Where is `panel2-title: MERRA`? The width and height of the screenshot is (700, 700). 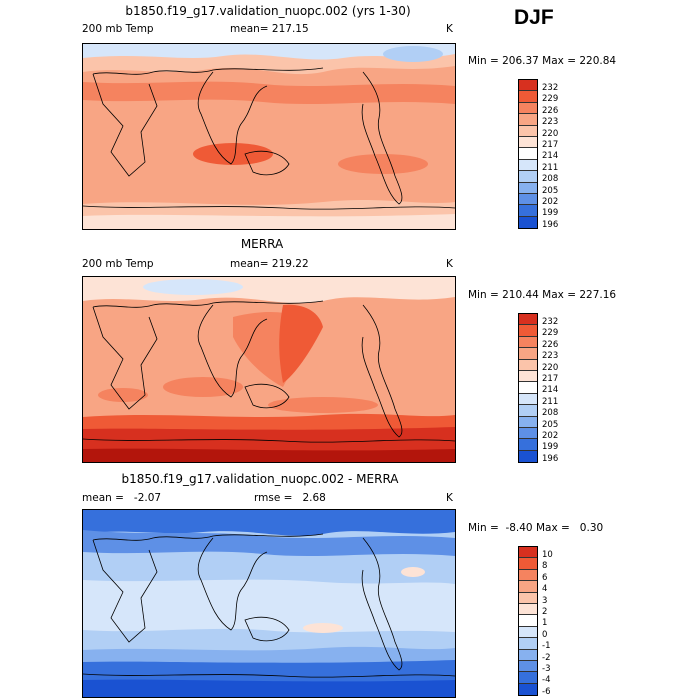 panel2-title: MERRA is located at coordinates (262, 244).